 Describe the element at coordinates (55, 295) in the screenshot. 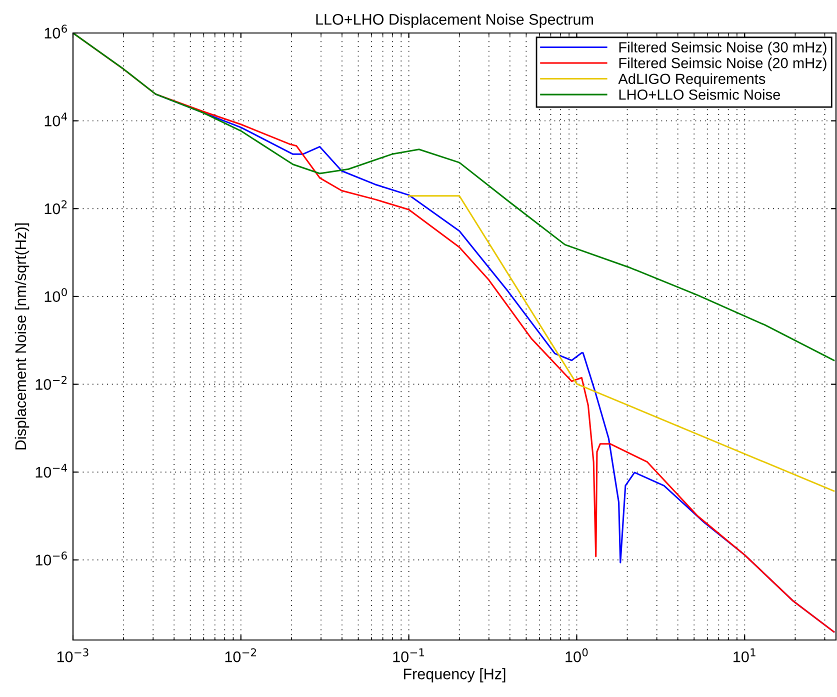

I see `y-tick-label: 10$^{0}$` at that location.